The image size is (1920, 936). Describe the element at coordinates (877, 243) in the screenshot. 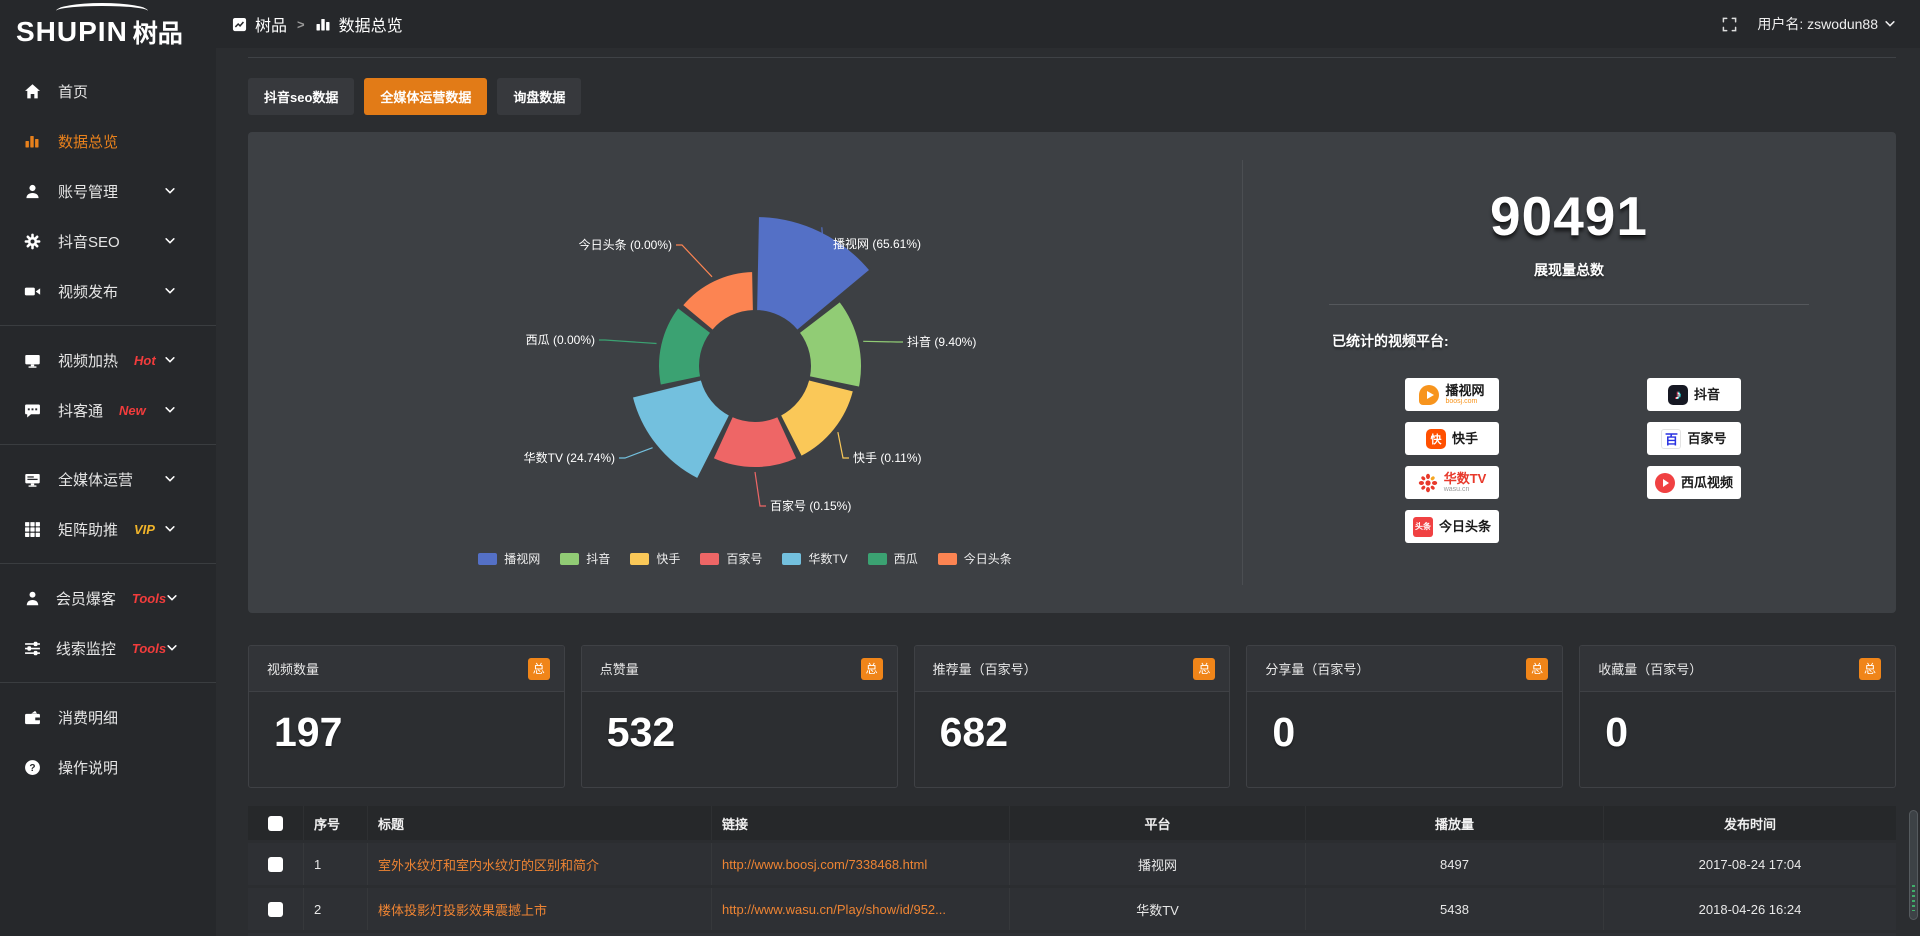

I see `pie-label-播视网: 播视网 (65.61%)` at that location.